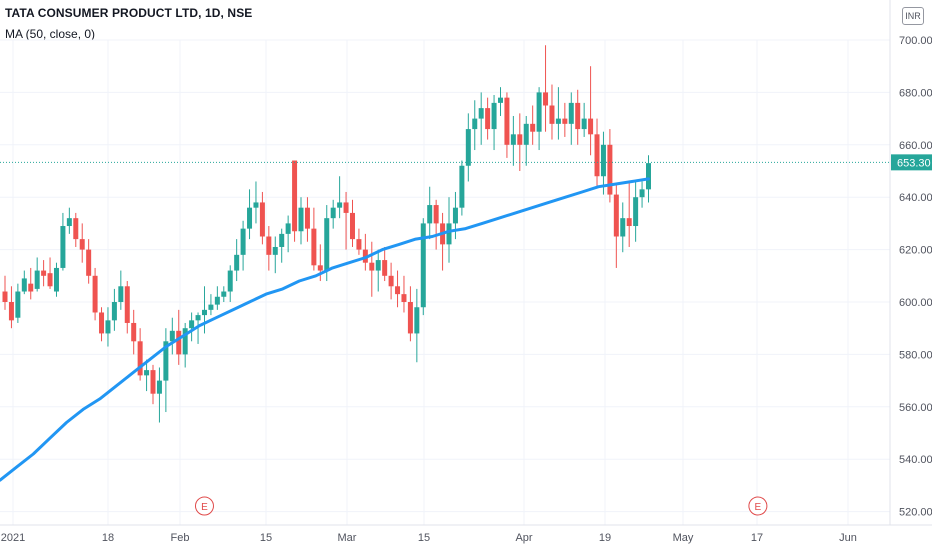 This screenshot has width=932, height=550. I want to click on last-price-tag-bg, so click(911, 162).